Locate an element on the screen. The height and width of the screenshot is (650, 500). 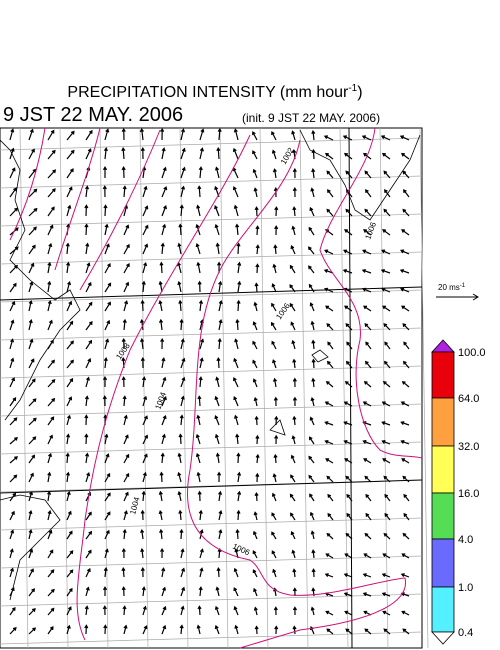
colorbar-top is located at coordinates (443, 346).